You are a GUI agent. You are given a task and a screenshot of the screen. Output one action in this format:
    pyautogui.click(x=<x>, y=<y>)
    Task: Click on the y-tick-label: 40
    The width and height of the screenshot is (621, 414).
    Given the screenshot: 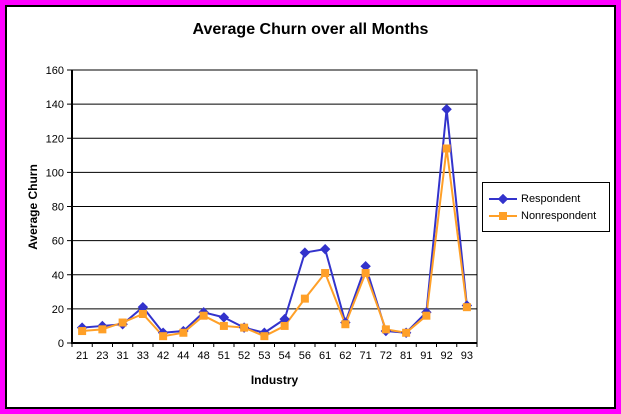 What is the action you would take?
    pyautogui.click(x=58, y=276)
    